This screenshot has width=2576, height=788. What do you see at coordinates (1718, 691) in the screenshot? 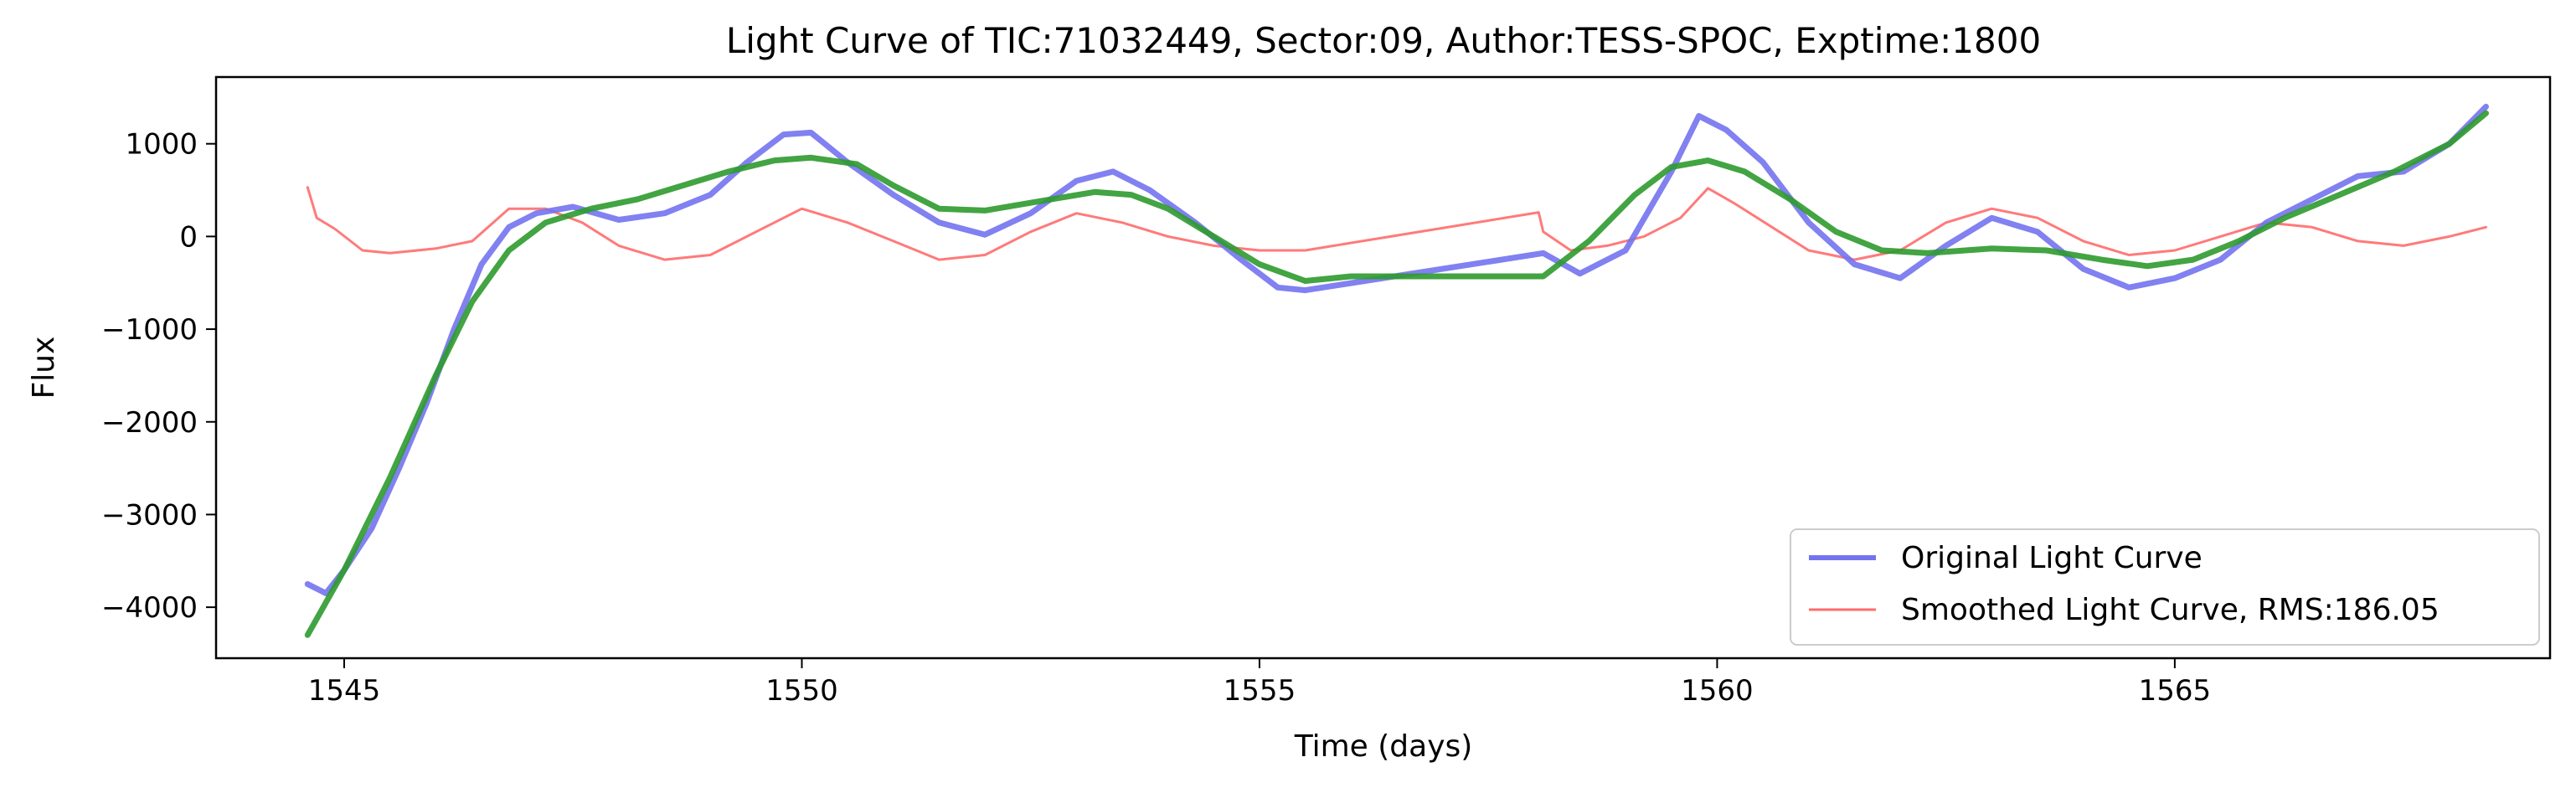
I see `x-tick-label: 1560` at bounding box center [1718, 691].